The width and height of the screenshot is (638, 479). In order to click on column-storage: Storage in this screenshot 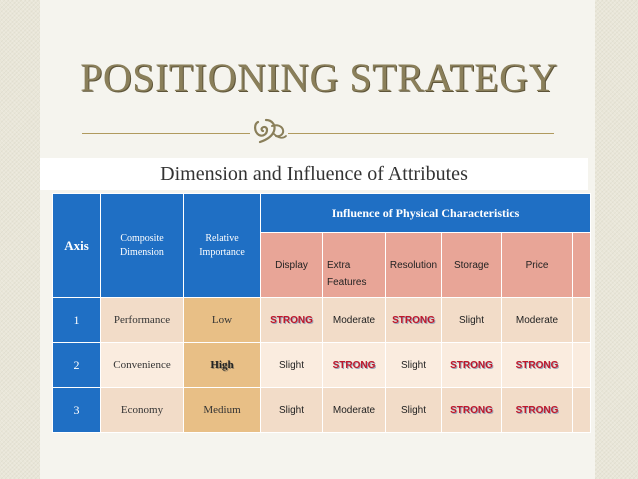, I will do `click(471, 265)`.